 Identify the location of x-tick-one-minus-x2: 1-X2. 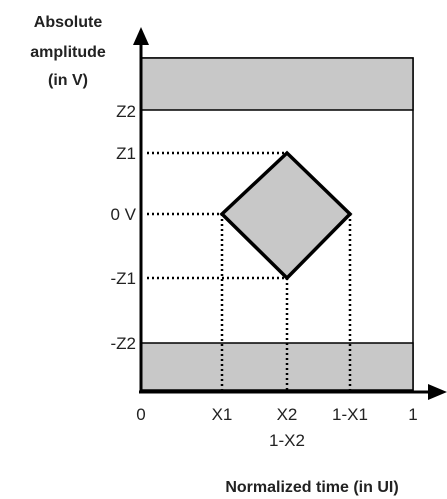
(287, 440).